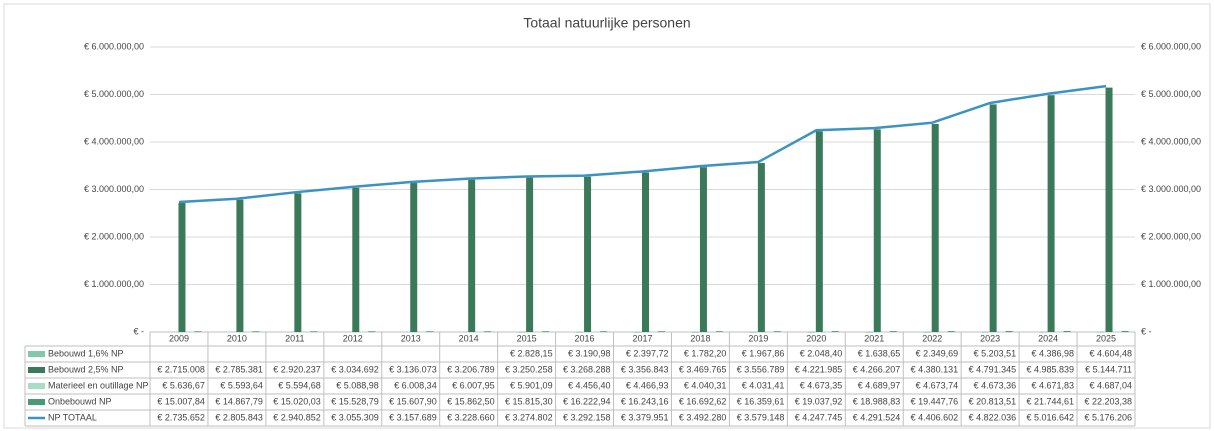 The width and height of the screenshot is (1214, 431). What do you see at coordinates (471, 401) in the screenshot?
I see `table-cell: € 15.862,50` at bounding box center [471, 401].